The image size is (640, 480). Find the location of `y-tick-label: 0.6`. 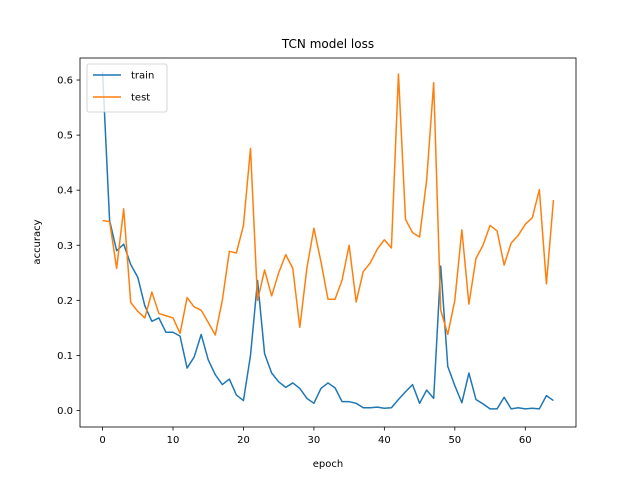

y-tick-label: 0.6 is located at coordinates (65, 81).